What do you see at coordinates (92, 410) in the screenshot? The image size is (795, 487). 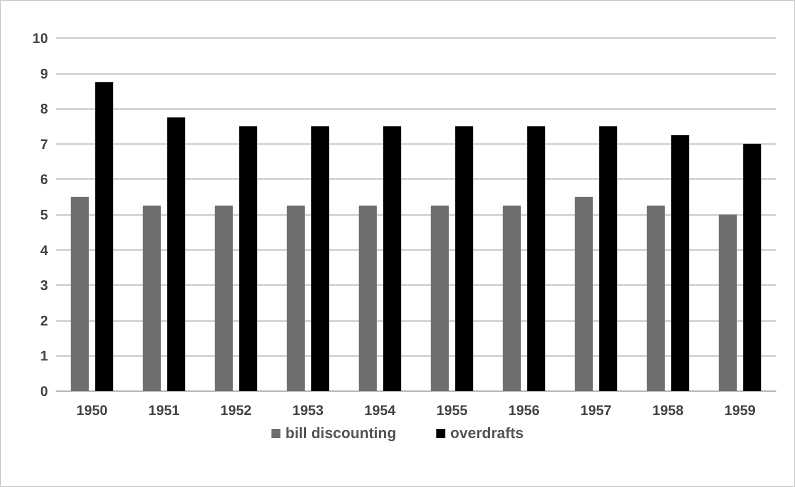 I see `x-tick-label: 1950` at bounding box center [92, 410].